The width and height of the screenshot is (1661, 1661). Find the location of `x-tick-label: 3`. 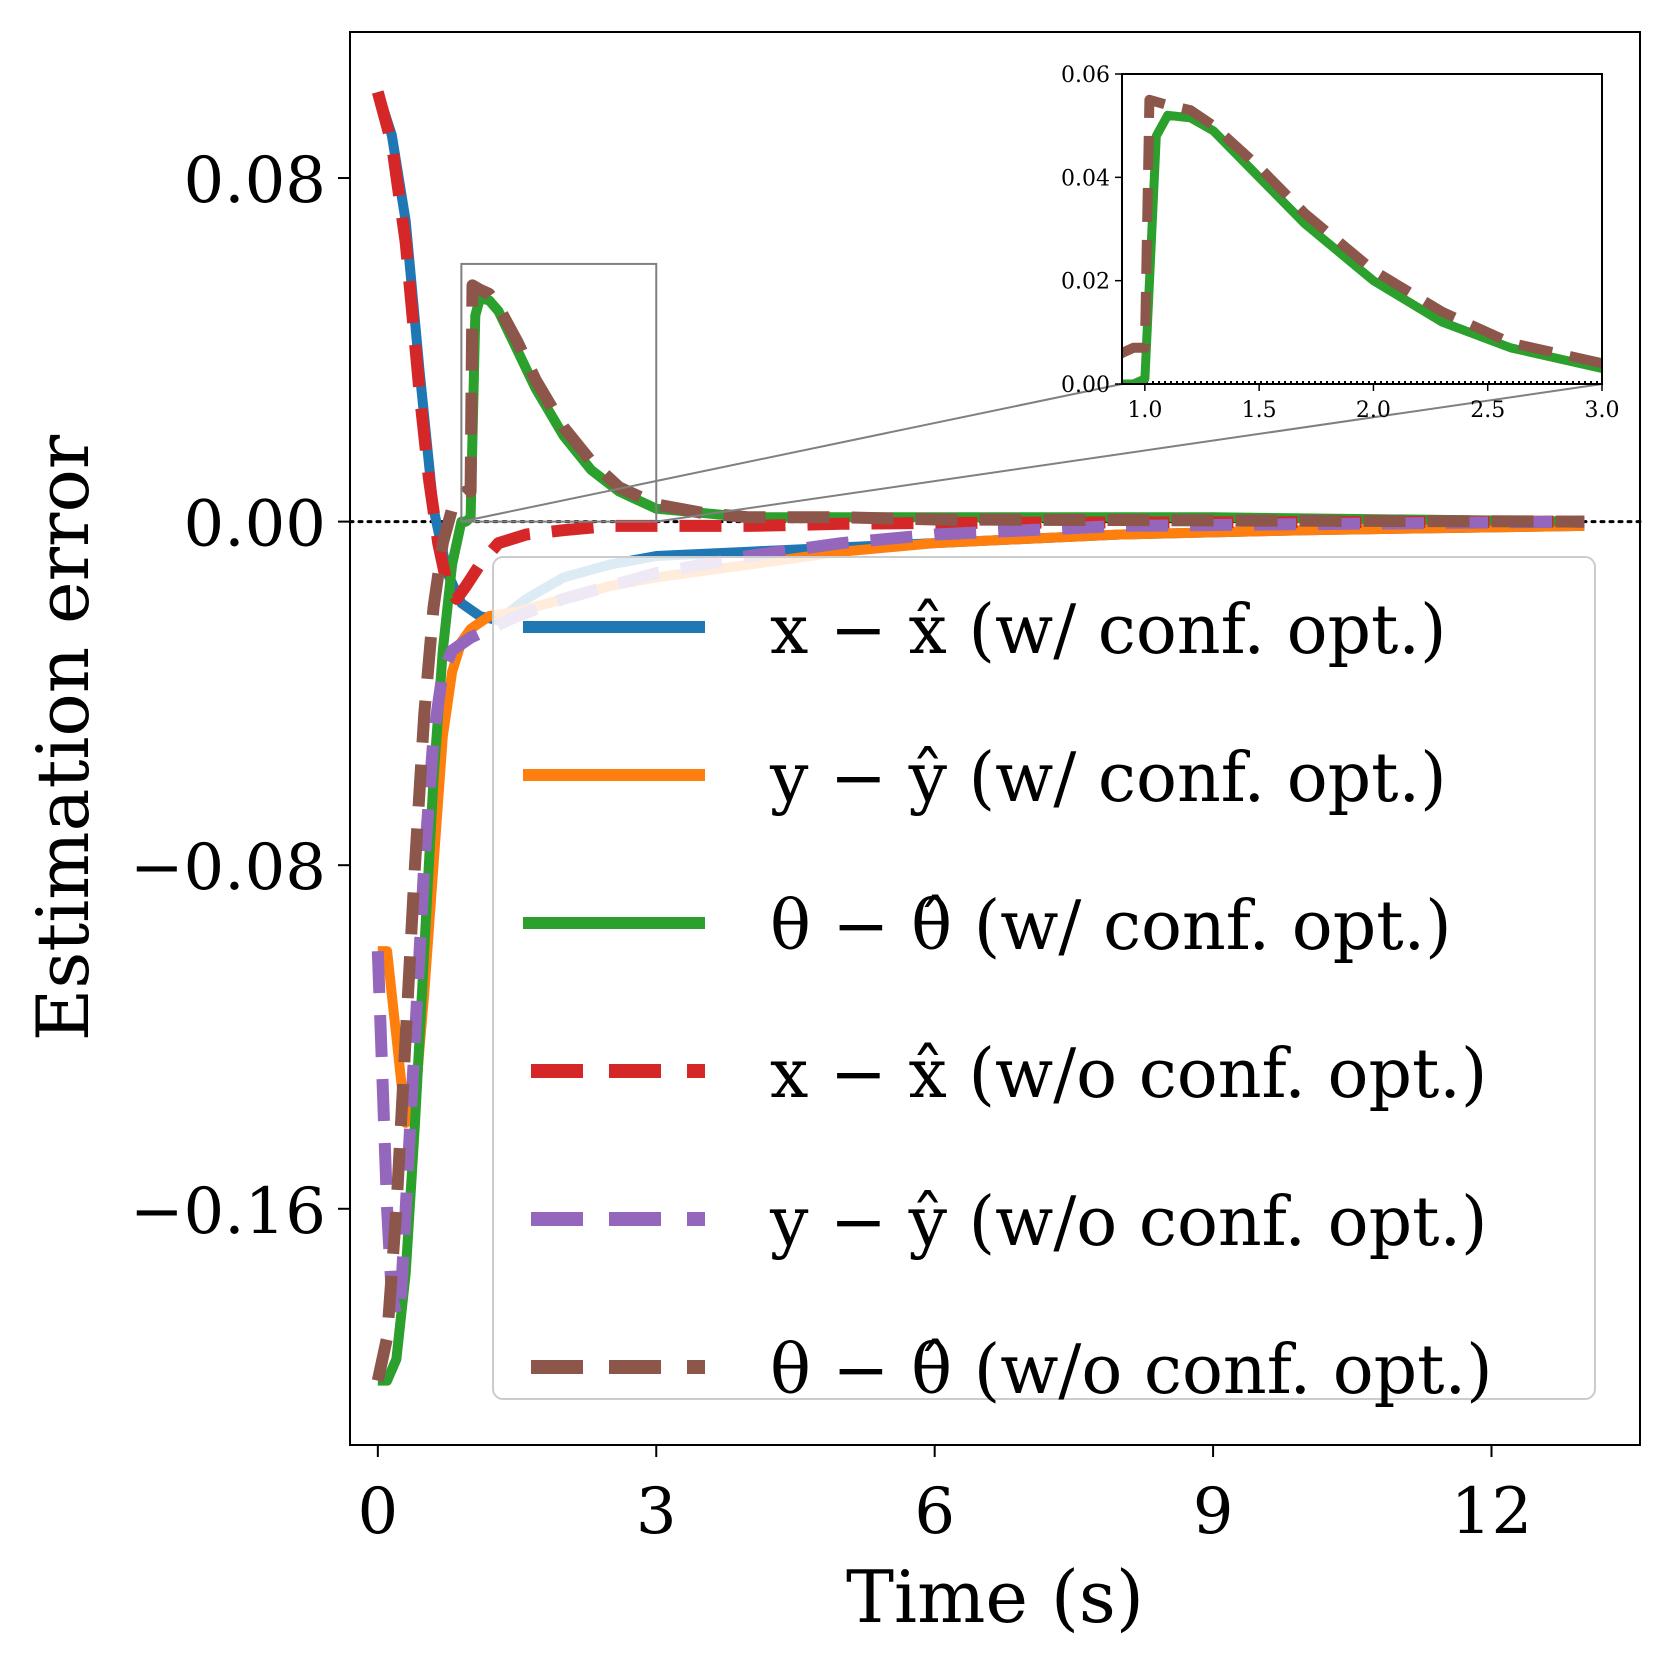

x-tick-label: 3 is located at coordinates (656, 1512).